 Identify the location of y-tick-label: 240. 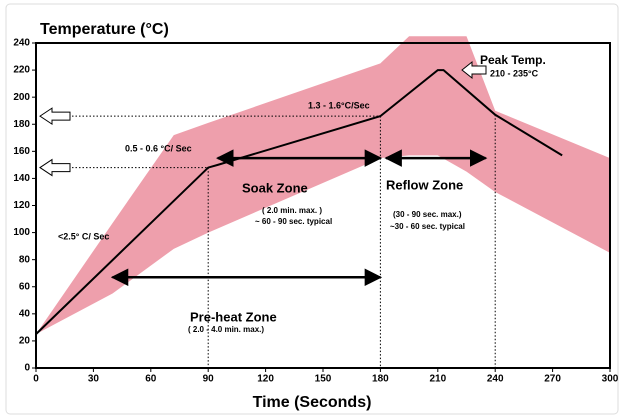
(21, 43).